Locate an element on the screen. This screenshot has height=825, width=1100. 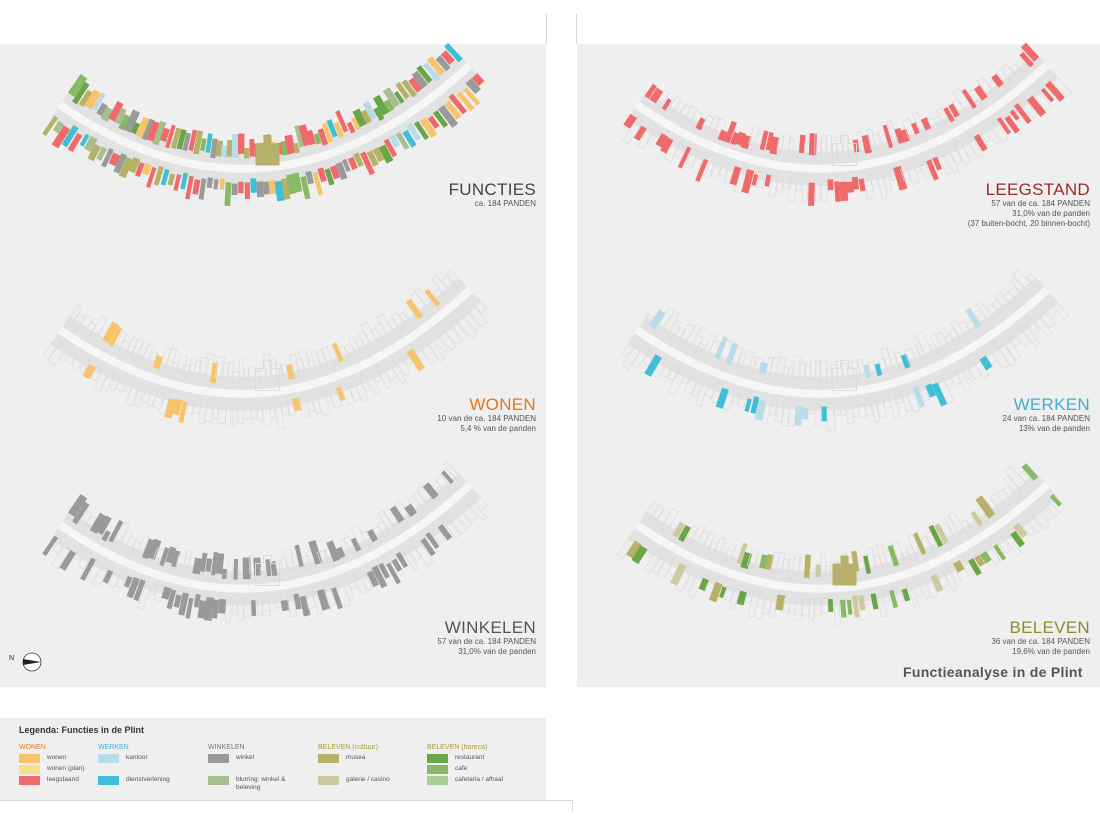
legend-item: wonen is located at coordinates (52, 759).